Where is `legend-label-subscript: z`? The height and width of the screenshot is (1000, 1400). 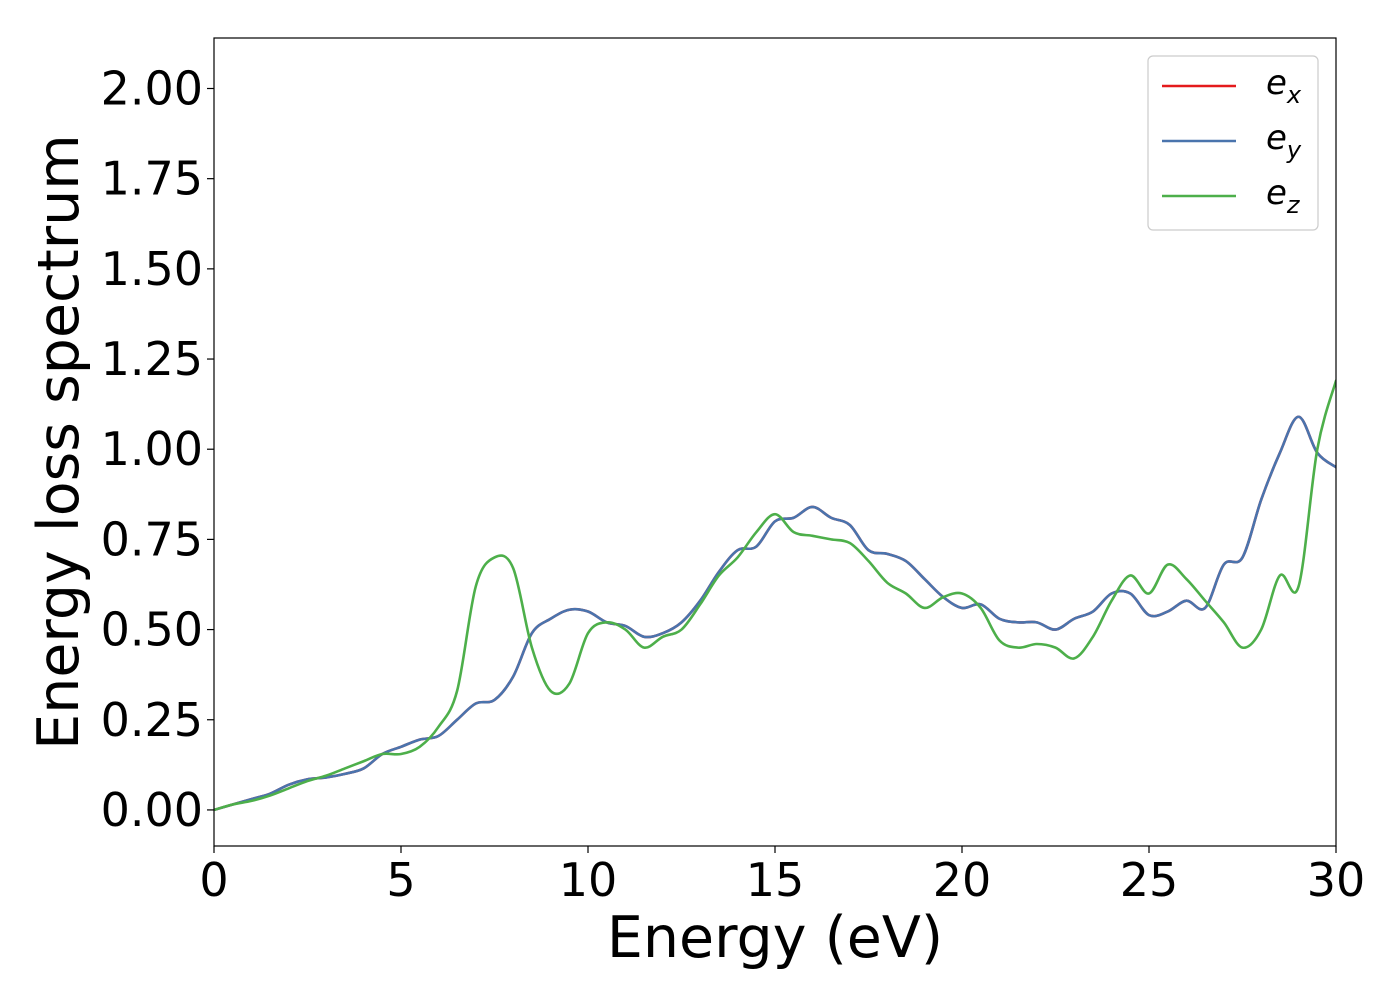
legend-label-subscript: z is located at coordinates (1293, 205).